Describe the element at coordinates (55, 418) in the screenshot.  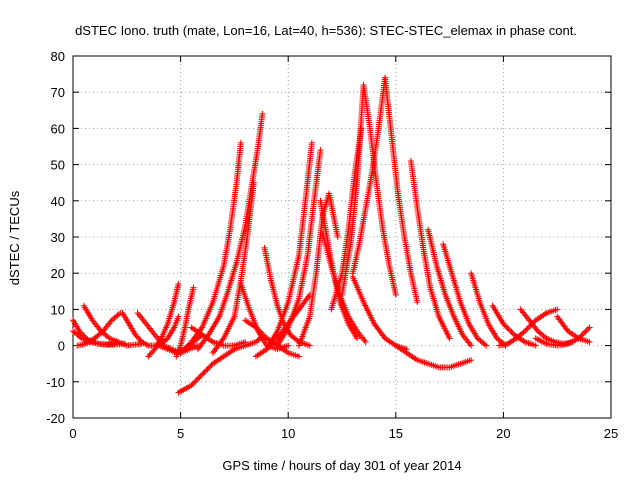
I see `y-tick-label: -20` at that location.